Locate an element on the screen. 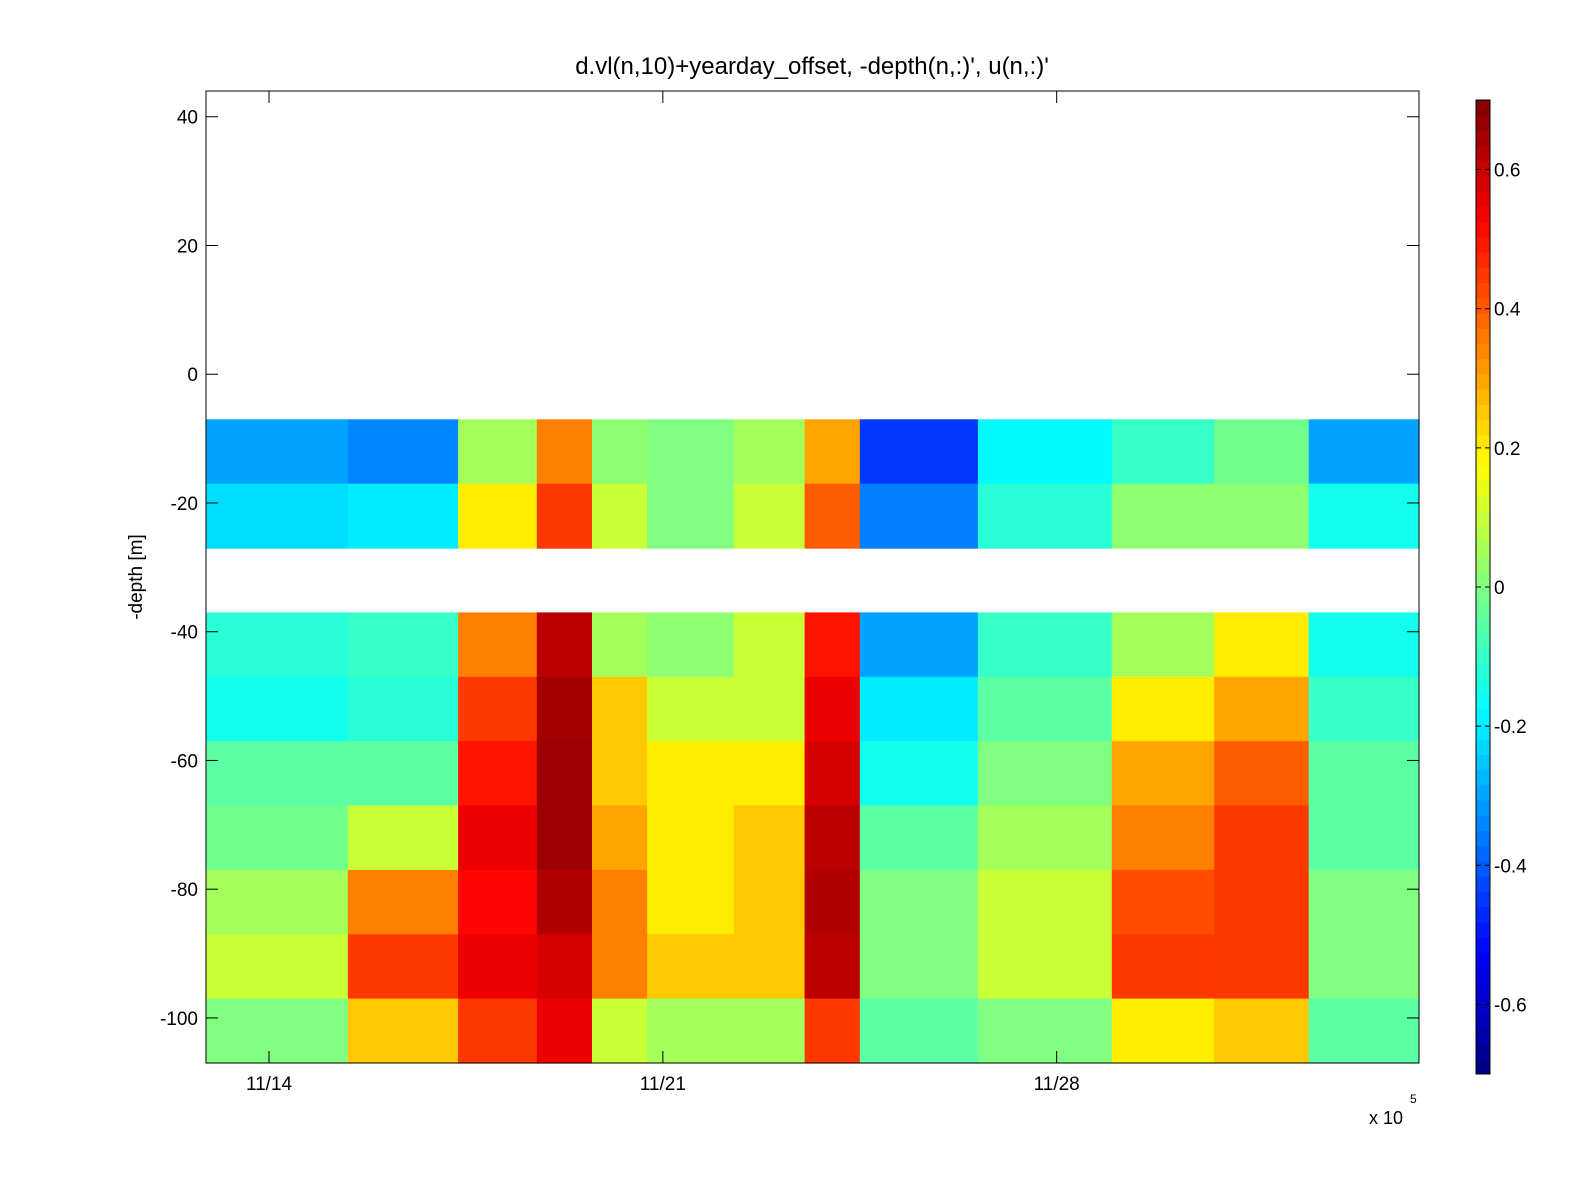 This screenshot has width=1575, height=1200. colorbar-tick-label: 0 is located at coordinates (1499, 588).